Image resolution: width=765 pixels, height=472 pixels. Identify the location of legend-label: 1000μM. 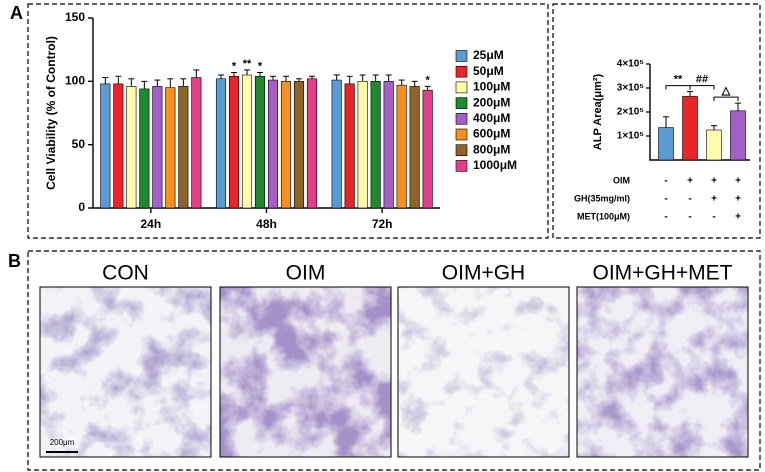
(495, 165).